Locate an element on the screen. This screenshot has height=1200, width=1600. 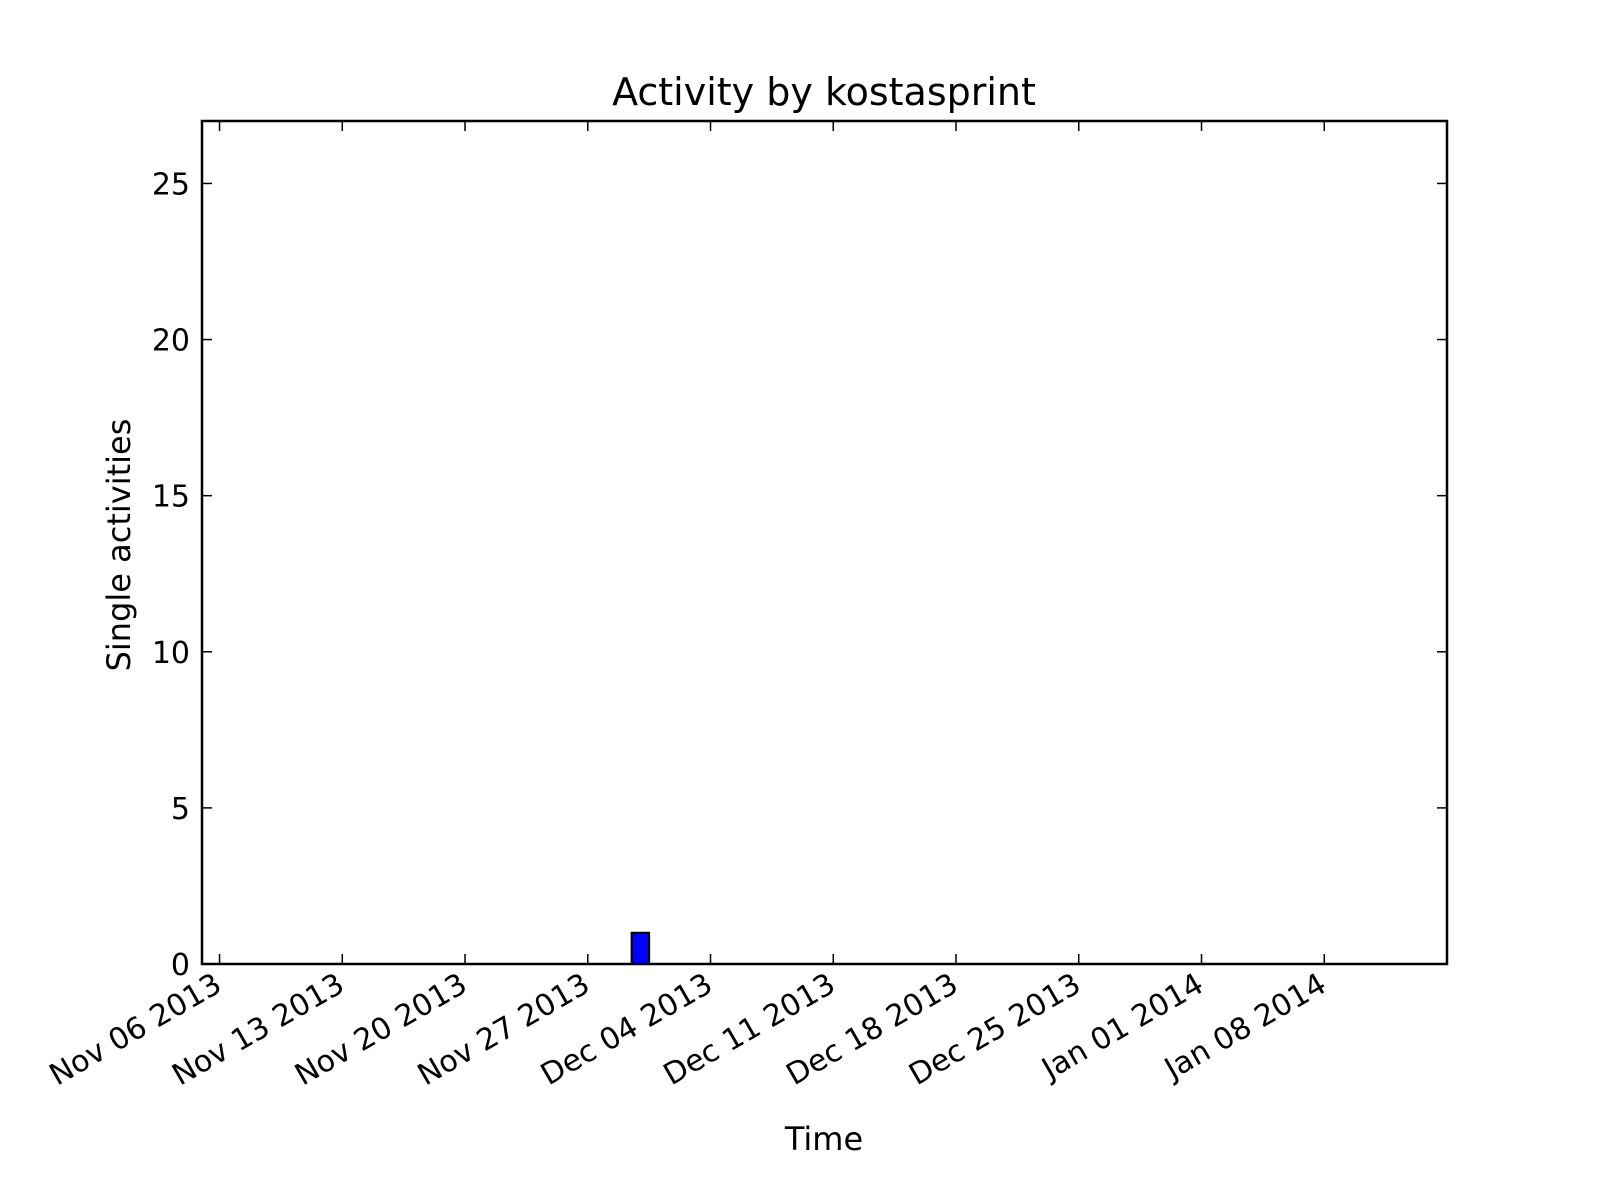
y-axis-label: Single activities is located at coordinates (119, 545).